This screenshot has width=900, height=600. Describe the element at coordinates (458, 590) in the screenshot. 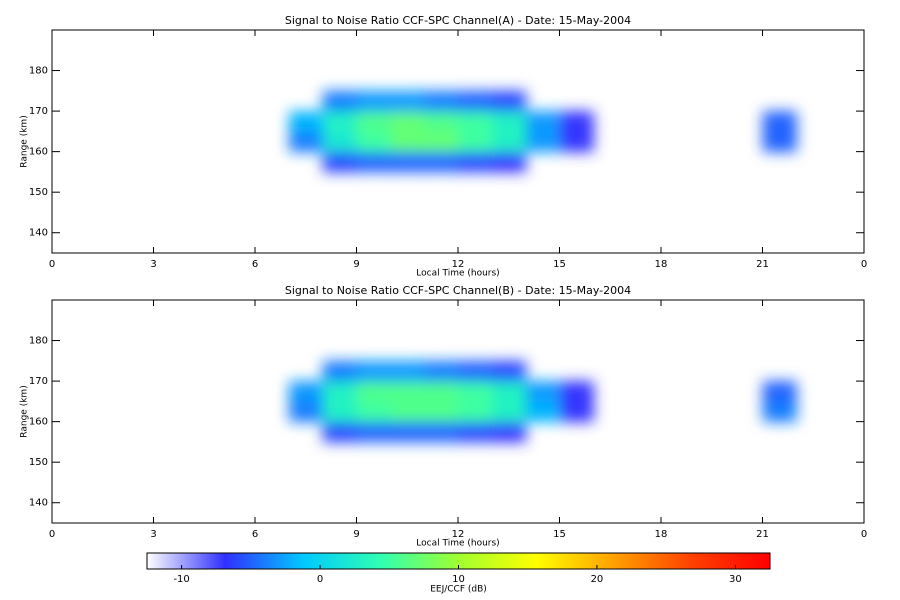

I see `colorbar-label: EEJ/CCF (dB)` at that location.